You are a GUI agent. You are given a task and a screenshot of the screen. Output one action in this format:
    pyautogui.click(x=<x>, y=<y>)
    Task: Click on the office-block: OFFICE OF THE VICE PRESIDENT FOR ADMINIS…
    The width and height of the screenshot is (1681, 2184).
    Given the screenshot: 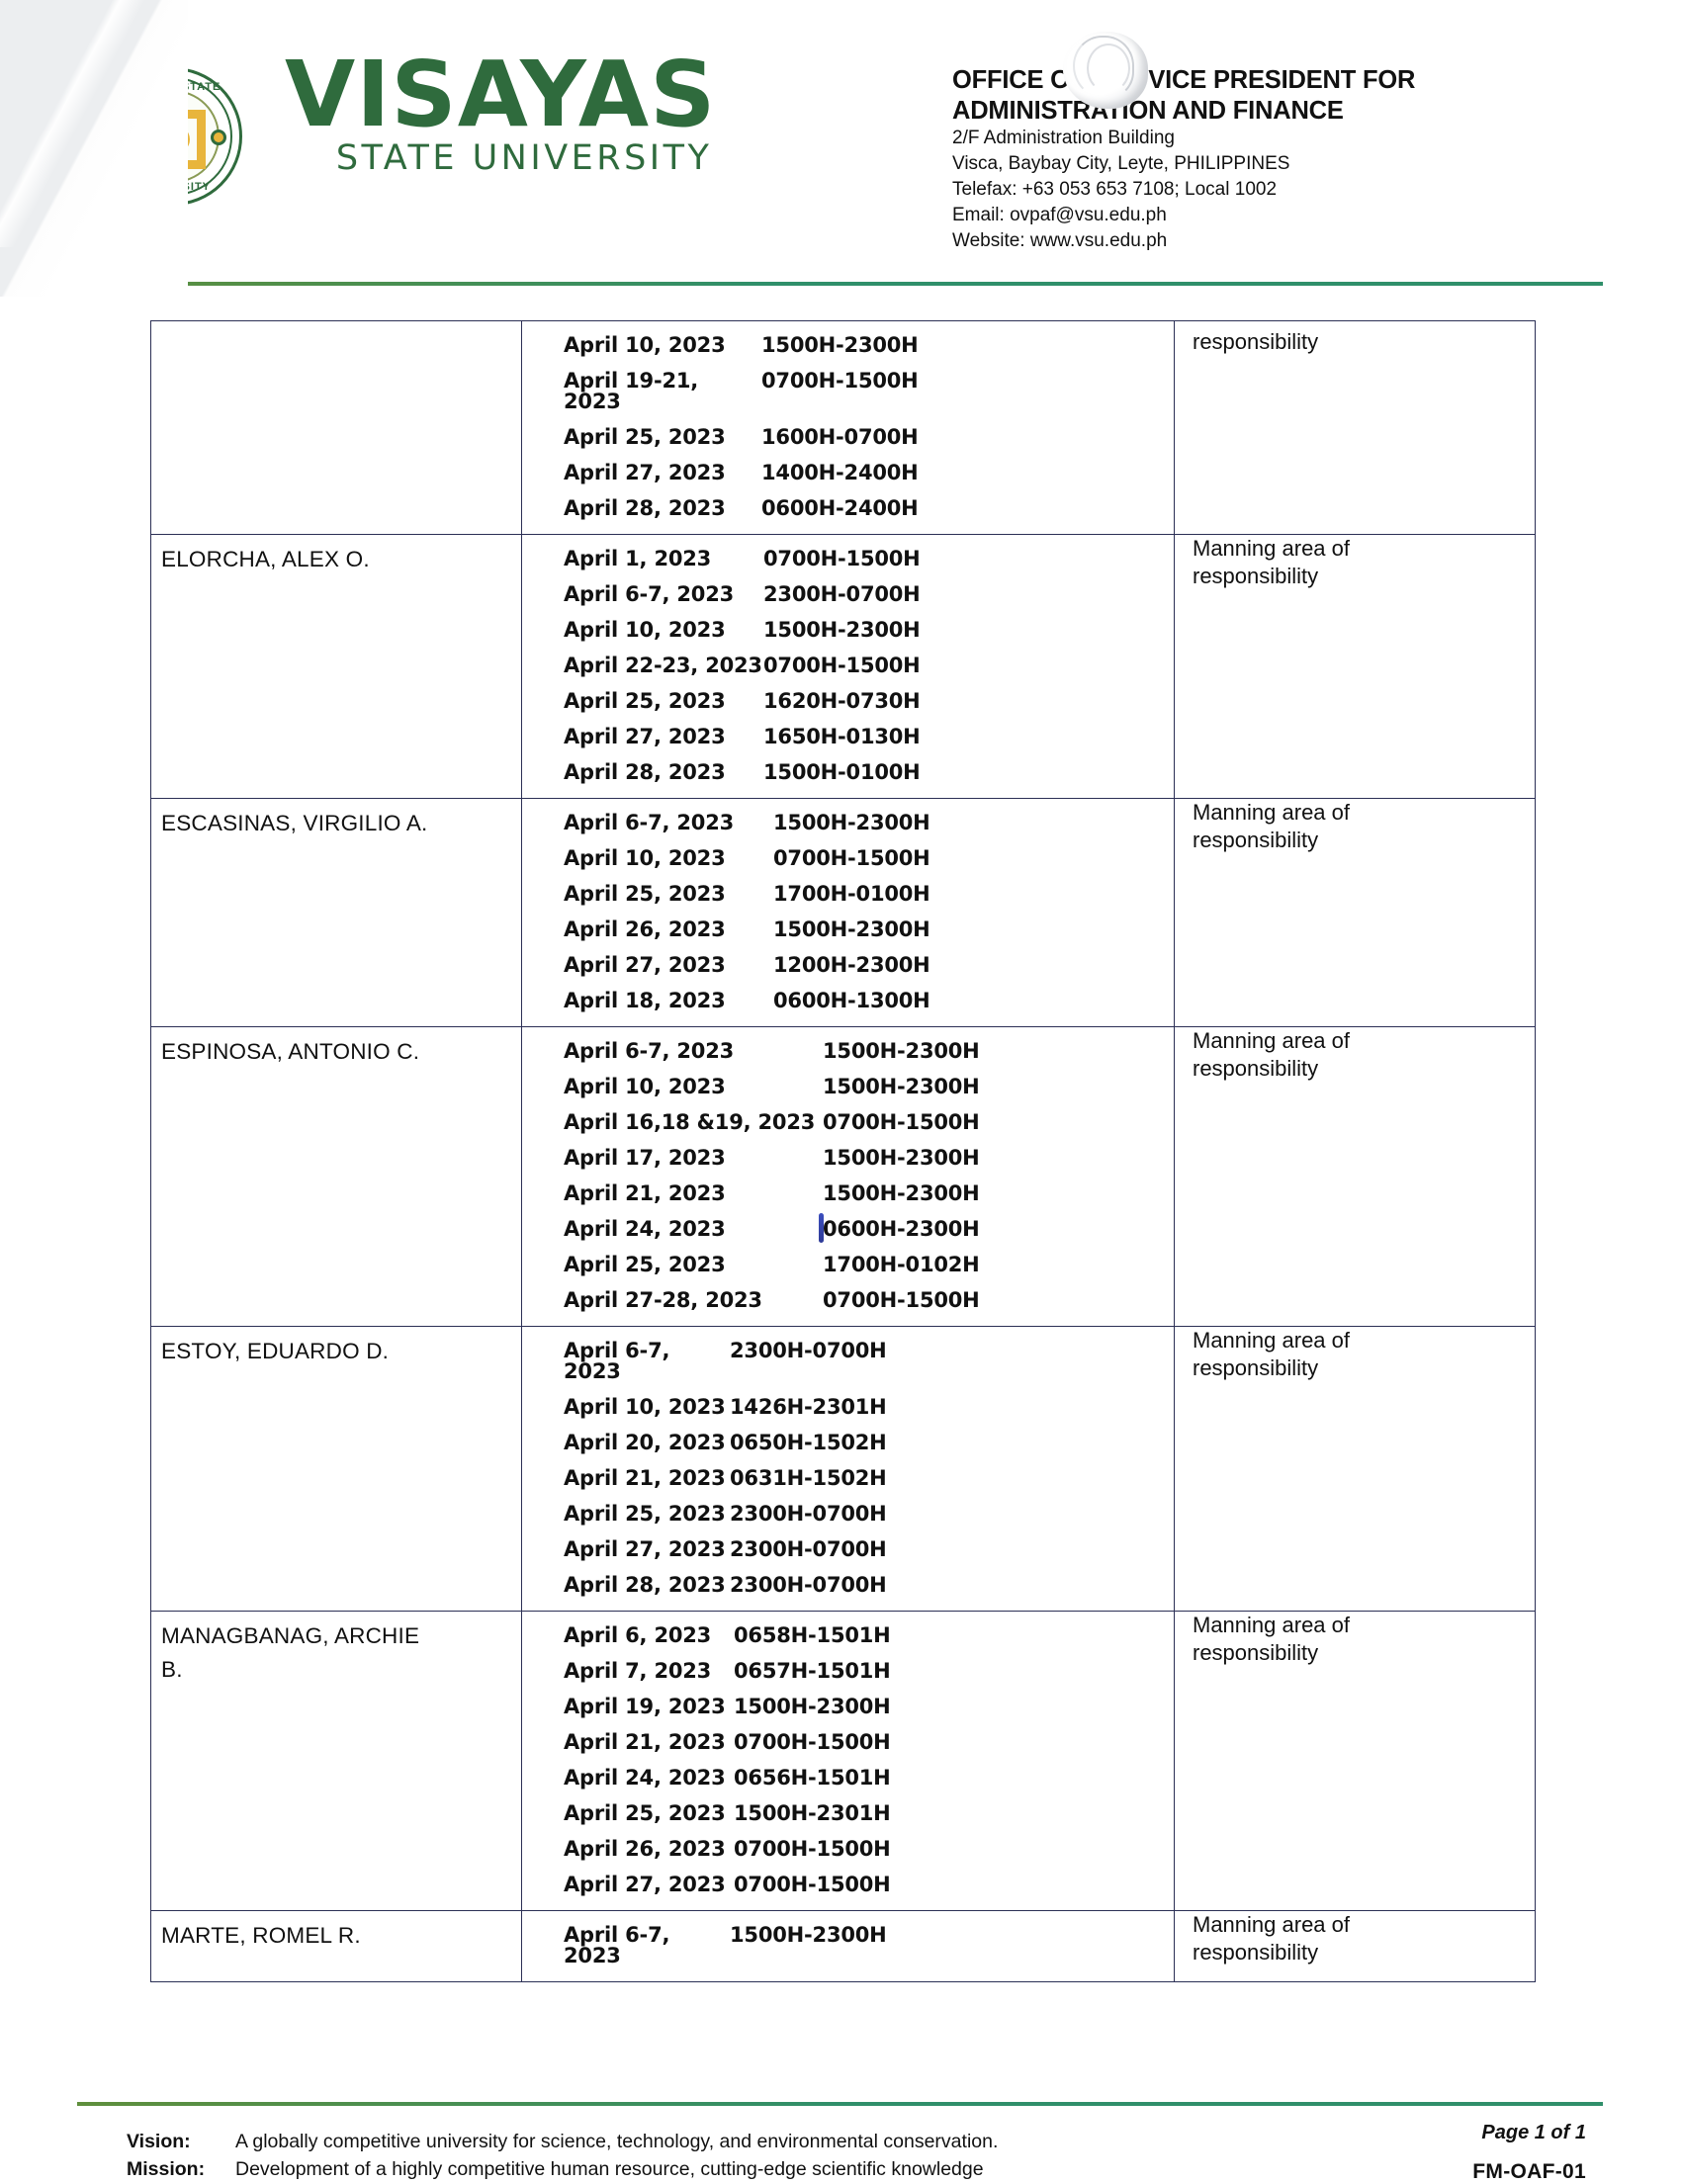 What is the action you would take?
    pyautogui.click(x=1268, y=159)
    